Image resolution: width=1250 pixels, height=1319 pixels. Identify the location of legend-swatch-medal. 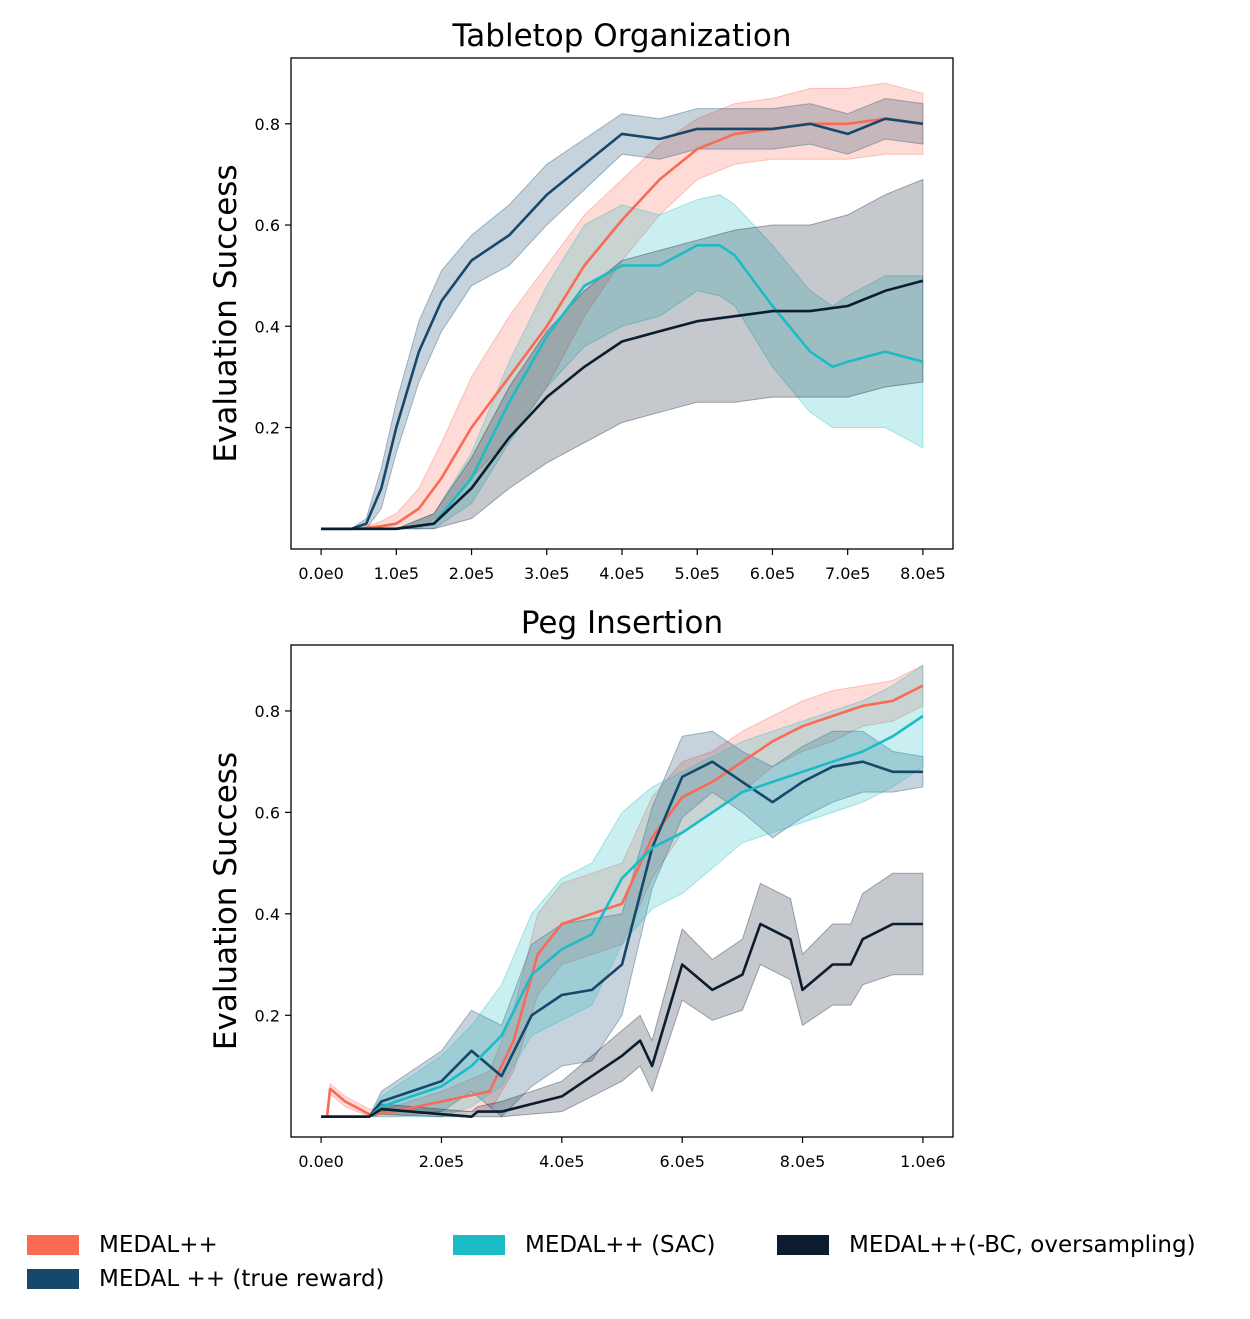
(53, 1245).